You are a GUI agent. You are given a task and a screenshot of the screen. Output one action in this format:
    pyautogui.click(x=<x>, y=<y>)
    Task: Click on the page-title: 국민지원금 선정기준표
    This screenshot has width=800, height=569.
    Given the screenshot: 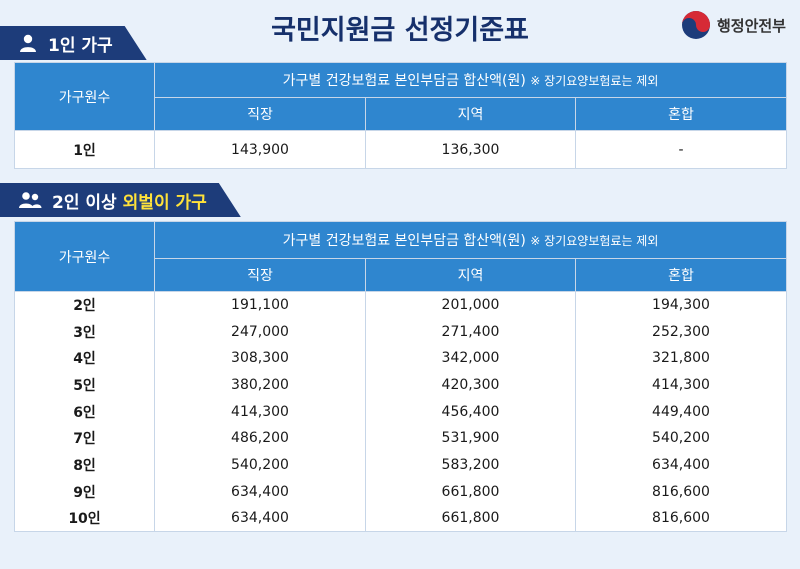 What is the action you would take?
    pyautogui.click(x=400, y=30)
    